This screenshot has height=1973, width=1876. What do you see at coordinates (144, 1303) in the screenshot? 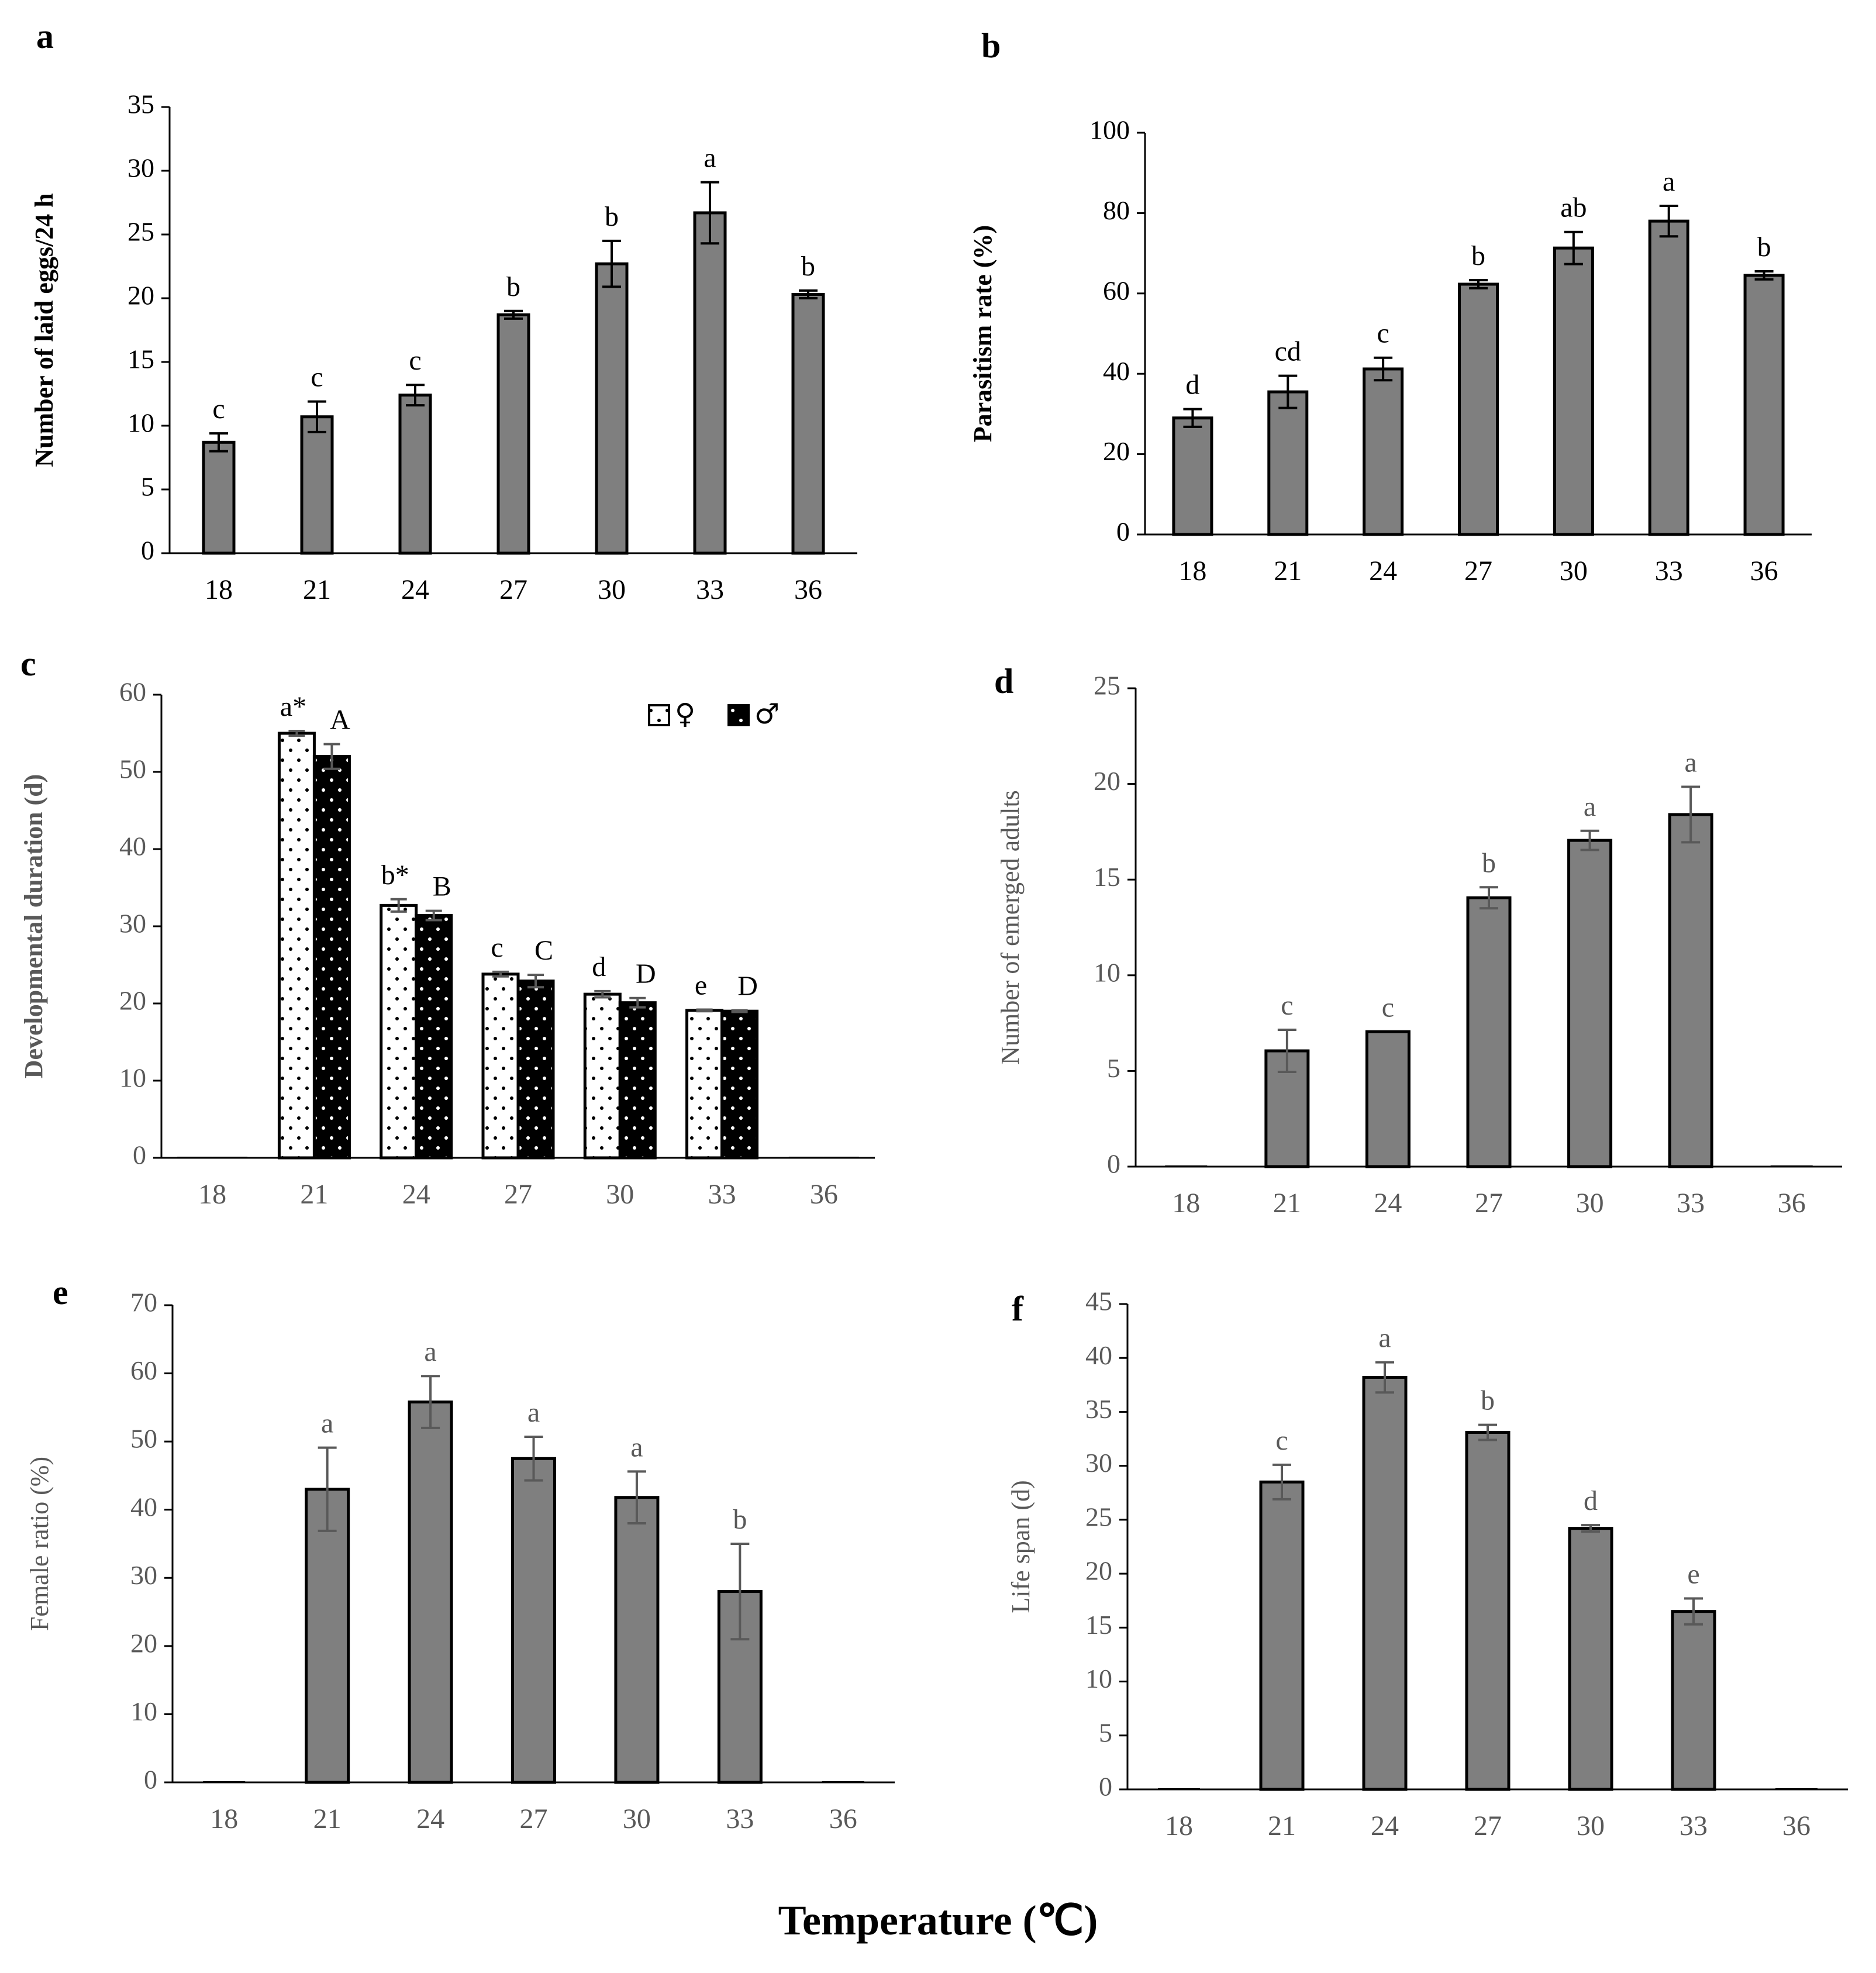
I see `y-tick-label: 70` at bounding box center [144, 1303].